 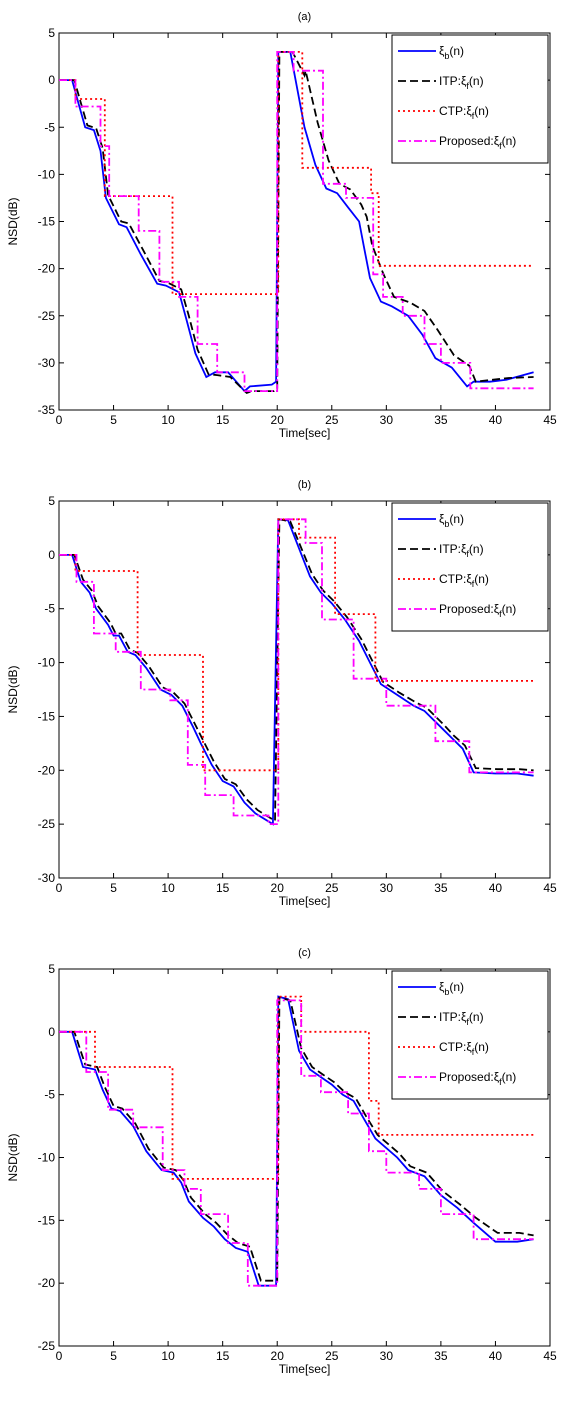 What do you see at coordinates (47, 1158) in the screenshot?
I see `y-tick-label-c-3: -10` at bounding box center [47, 1158].